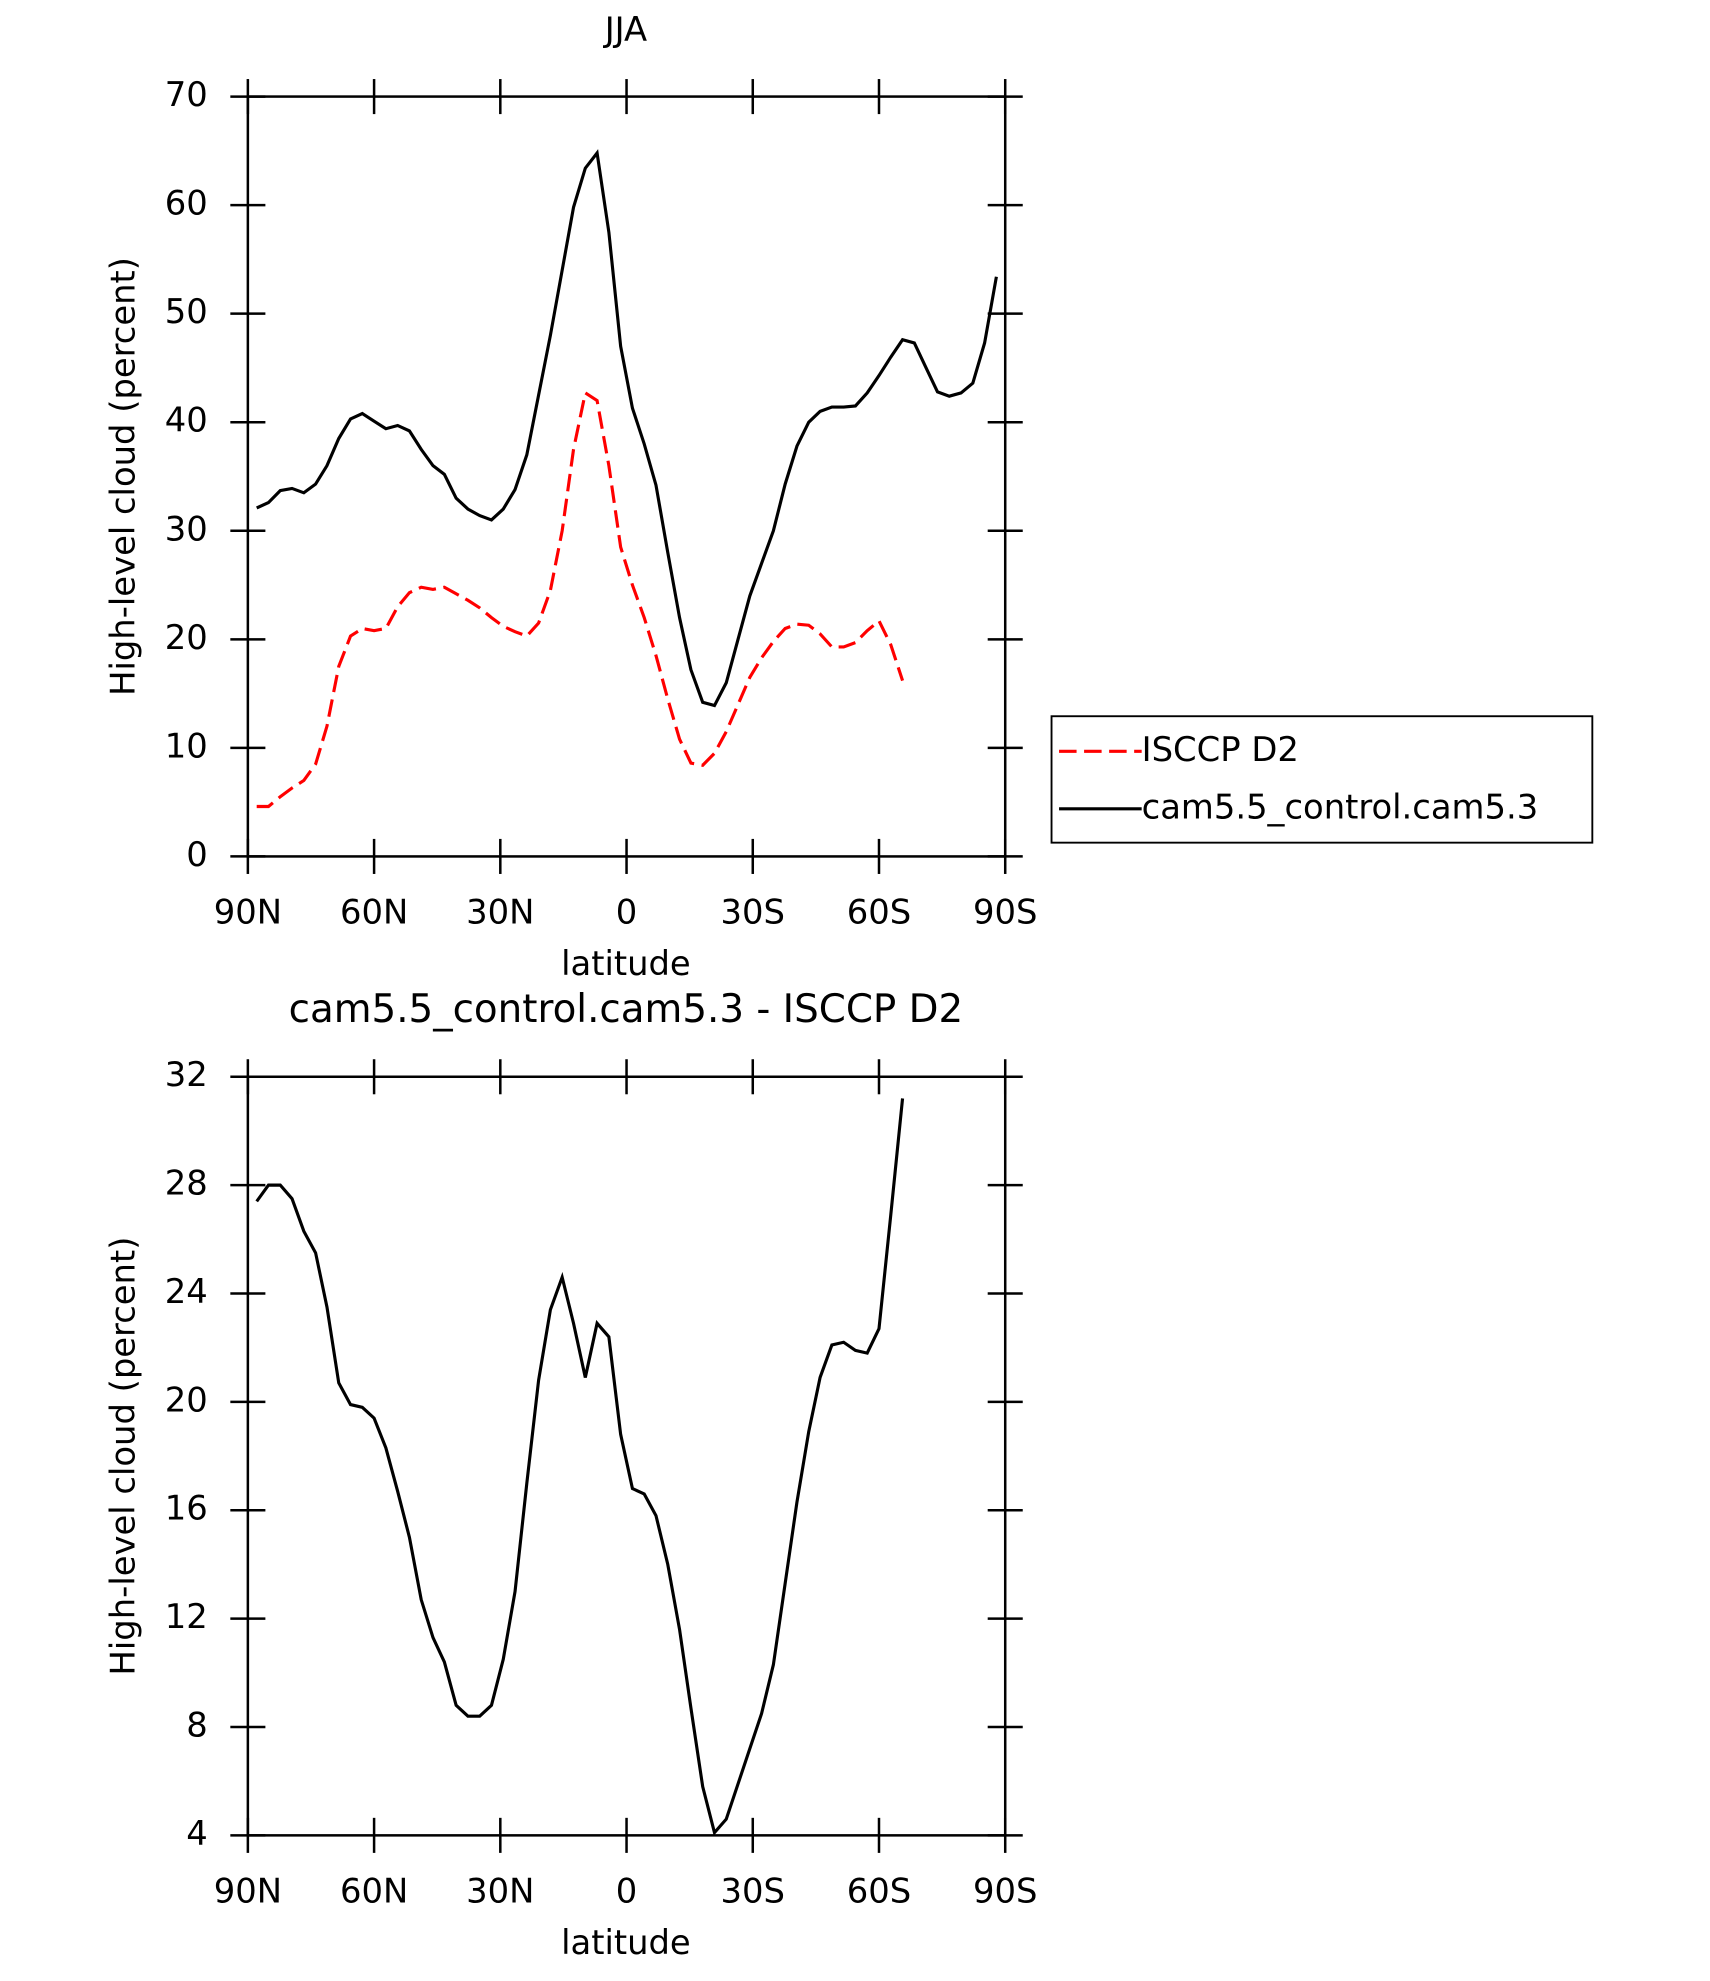  Describe the element at coordinates (196, 1833) in the screenshot. I see `y-tick-label: 4` at that location.